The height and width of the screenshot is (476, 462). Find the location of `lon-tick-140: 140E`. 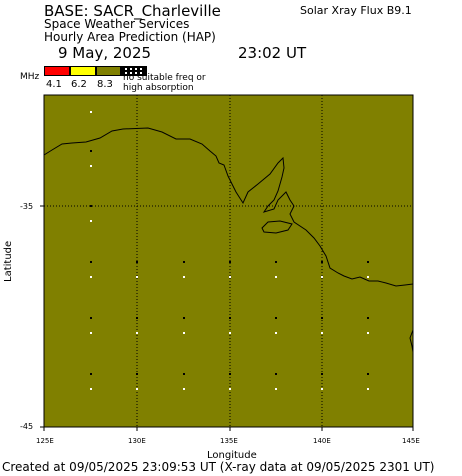

lon-tick-140: 140E is located at coordinates (322, 441).